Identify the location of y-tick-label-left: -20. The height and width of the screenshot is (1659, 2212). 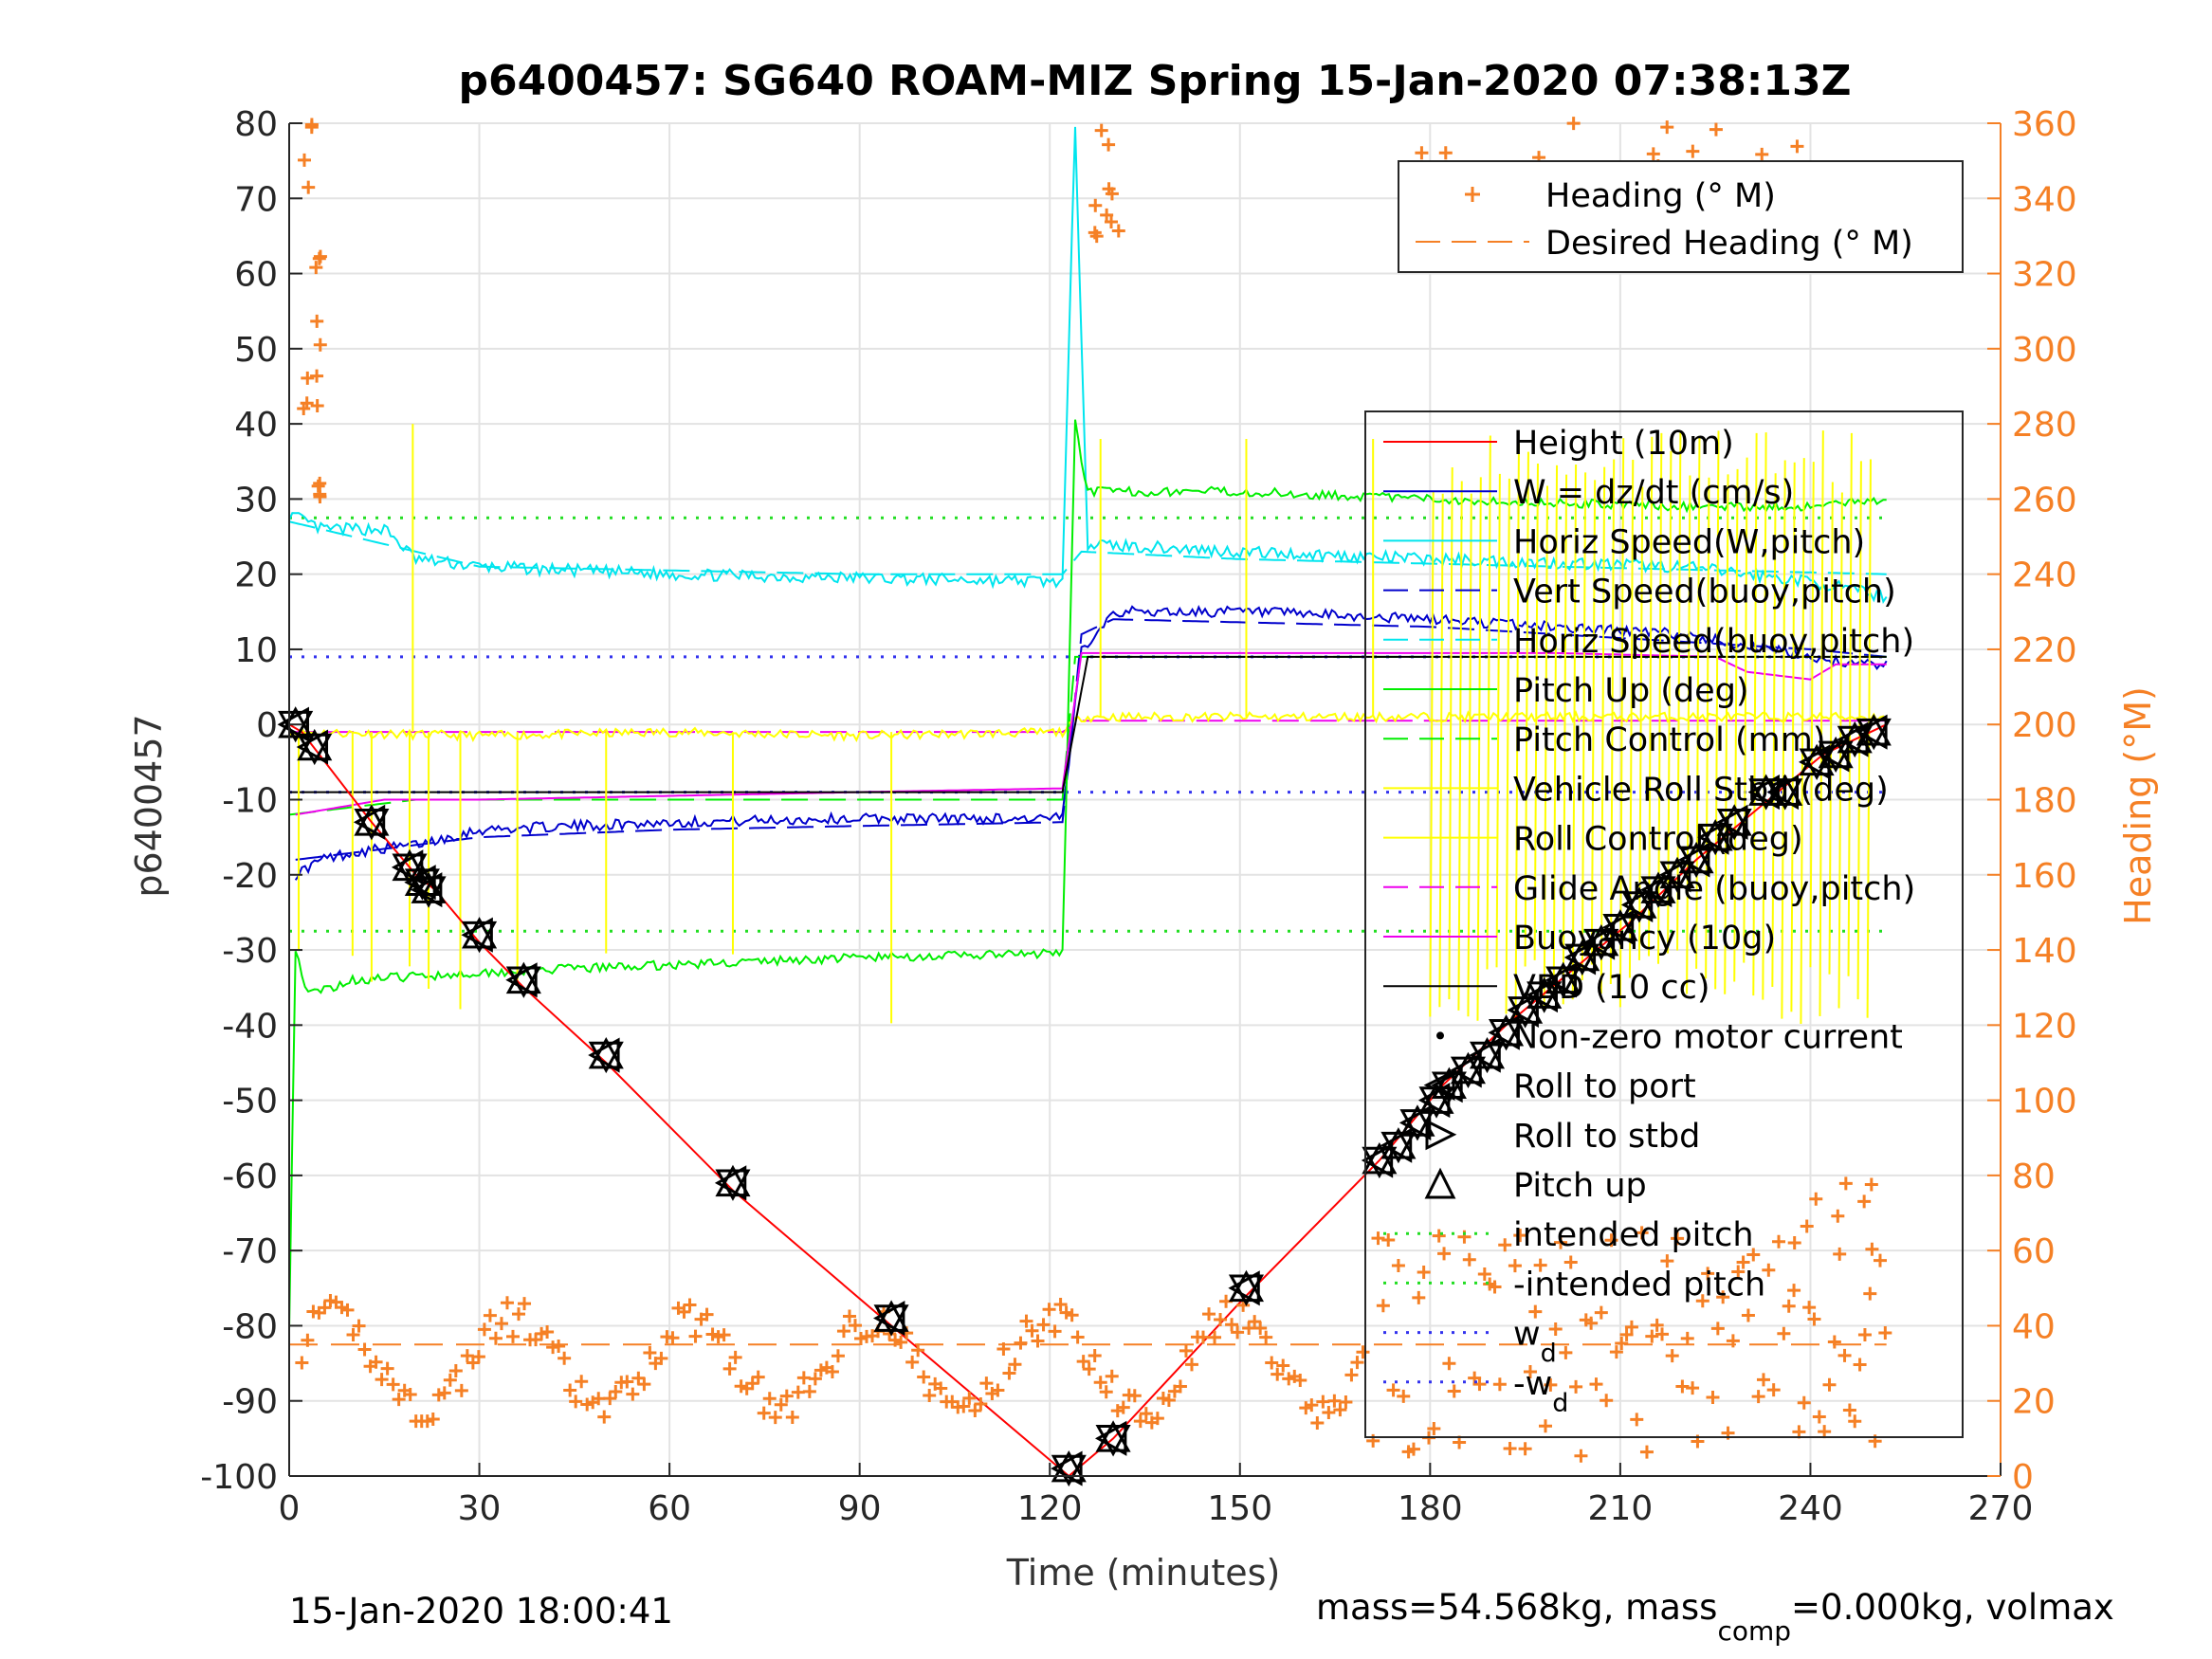
(250, 876).